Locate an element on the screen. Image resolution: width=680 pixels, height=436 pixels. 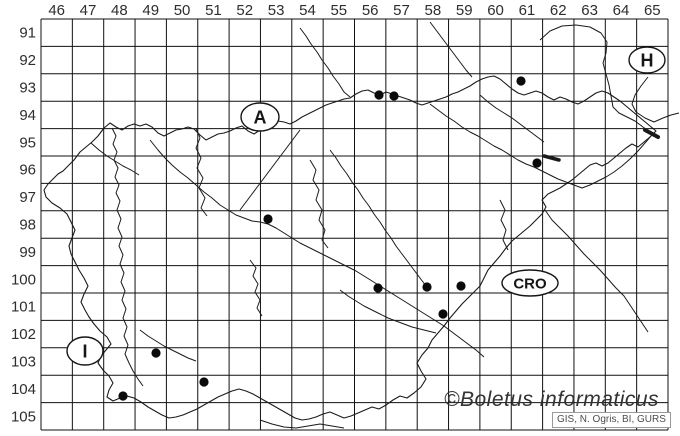
y-axis-label: 92 is located at coordinates (27, 60).